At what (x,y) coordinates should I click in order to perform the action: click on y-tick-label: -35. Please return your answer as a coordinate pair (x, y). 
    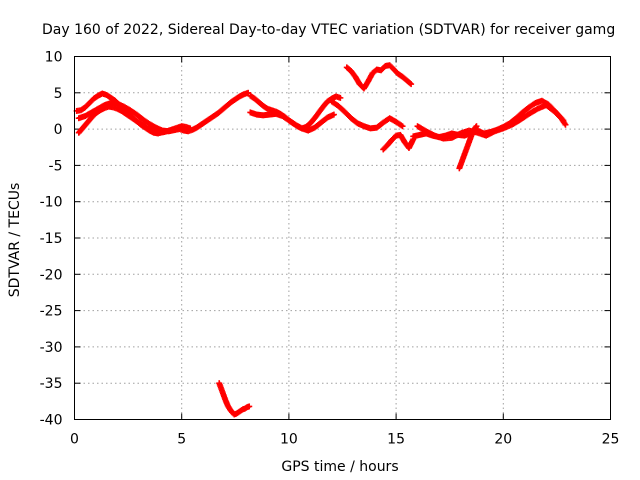
    Looking at the image, I should click on (51, 384).